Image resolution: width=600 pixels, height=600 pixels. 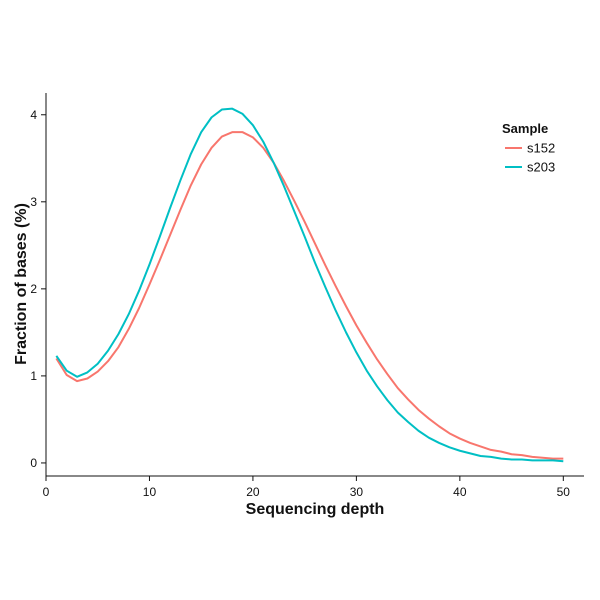 I want to click on y-tick-label: 2, so click(x=33, y=289).